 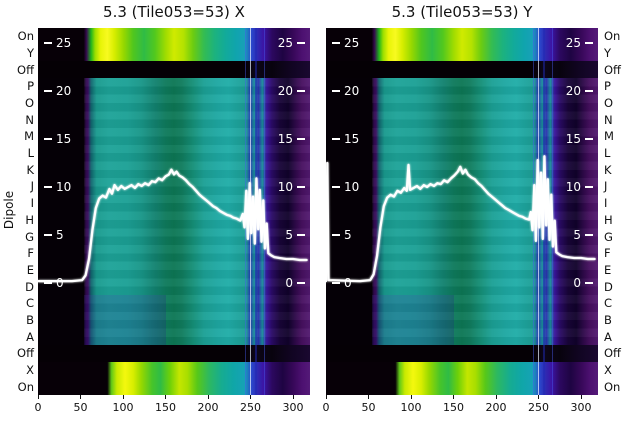 I want to click on dipole-label: I, so click(x=32, y=203).